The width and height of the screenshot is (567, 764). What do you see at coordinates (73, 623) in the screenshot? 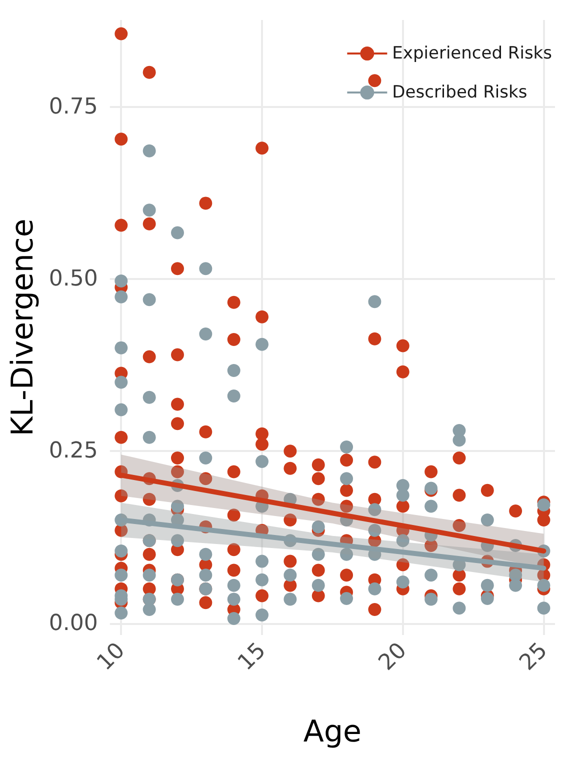
I see `y-tick-label: 0.00` at bounding box center [73, 623].